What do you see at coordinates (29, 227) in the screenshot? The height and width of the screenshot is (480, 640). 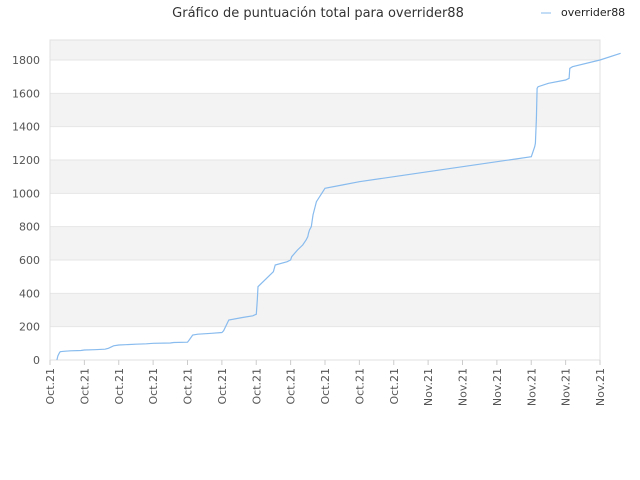 I see `y-tick-label: 800` at bounding box center [29, 227].